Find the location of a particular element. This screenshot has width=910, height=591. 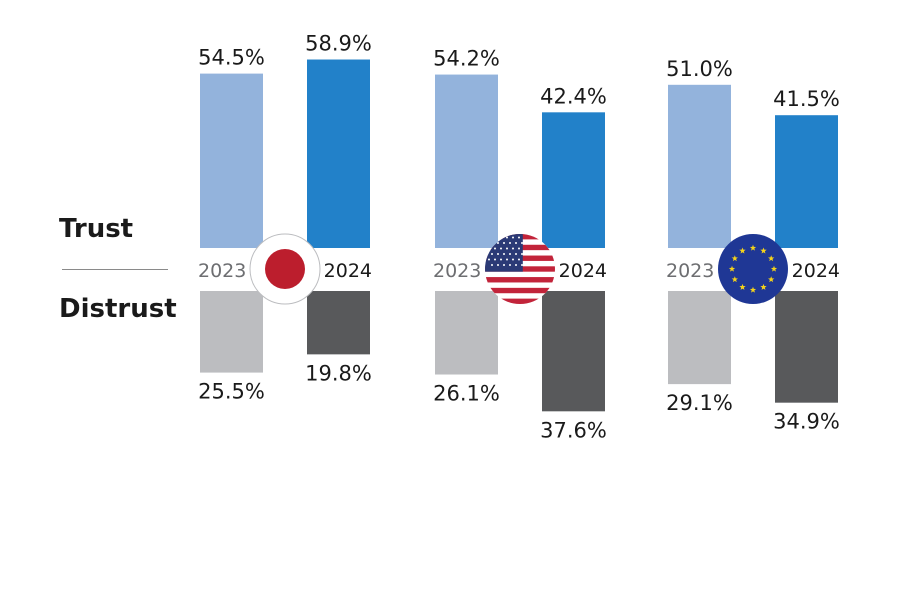

japan-trust-bar-2023 is located at coordinates (231, 160).